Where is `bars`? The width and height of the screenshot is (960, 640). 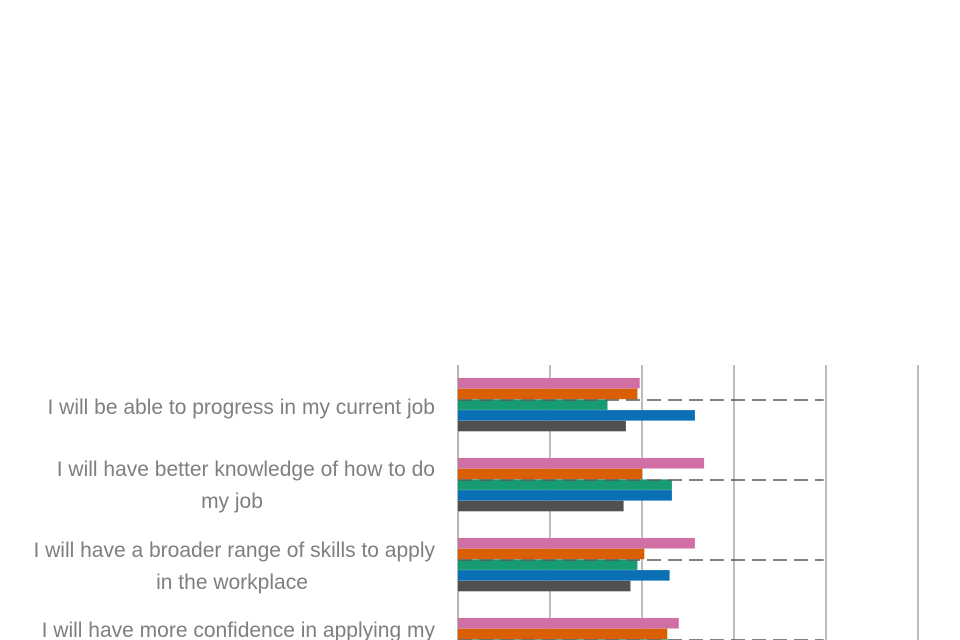
bars is located at coordinates (581, 509).